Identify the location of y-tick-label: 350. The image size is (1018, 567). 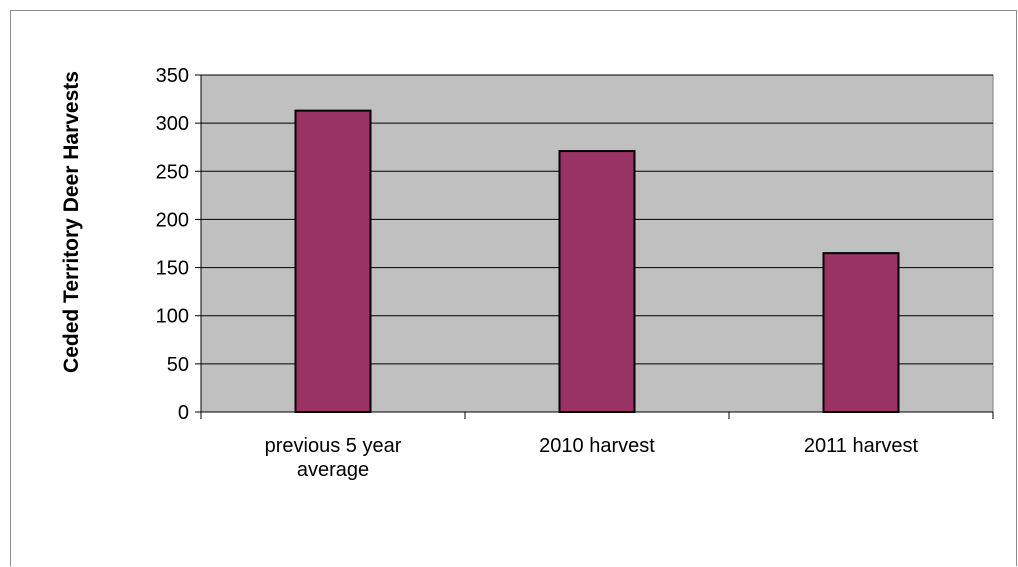
(172, 76).